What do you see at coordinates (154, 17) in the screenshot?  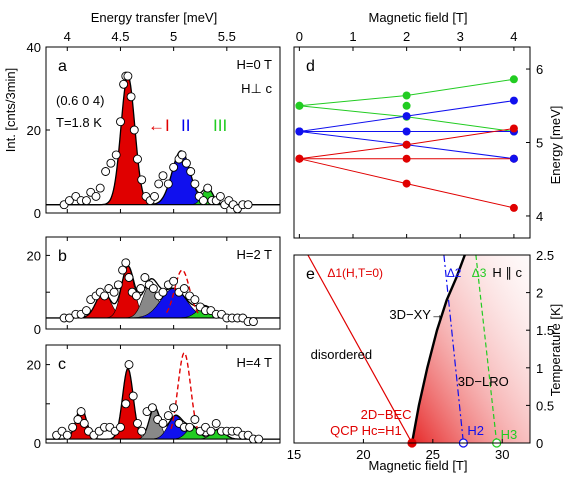 I see `left-top-axis-label: Energy transfer [meV]` at bounding box center [154, 17].